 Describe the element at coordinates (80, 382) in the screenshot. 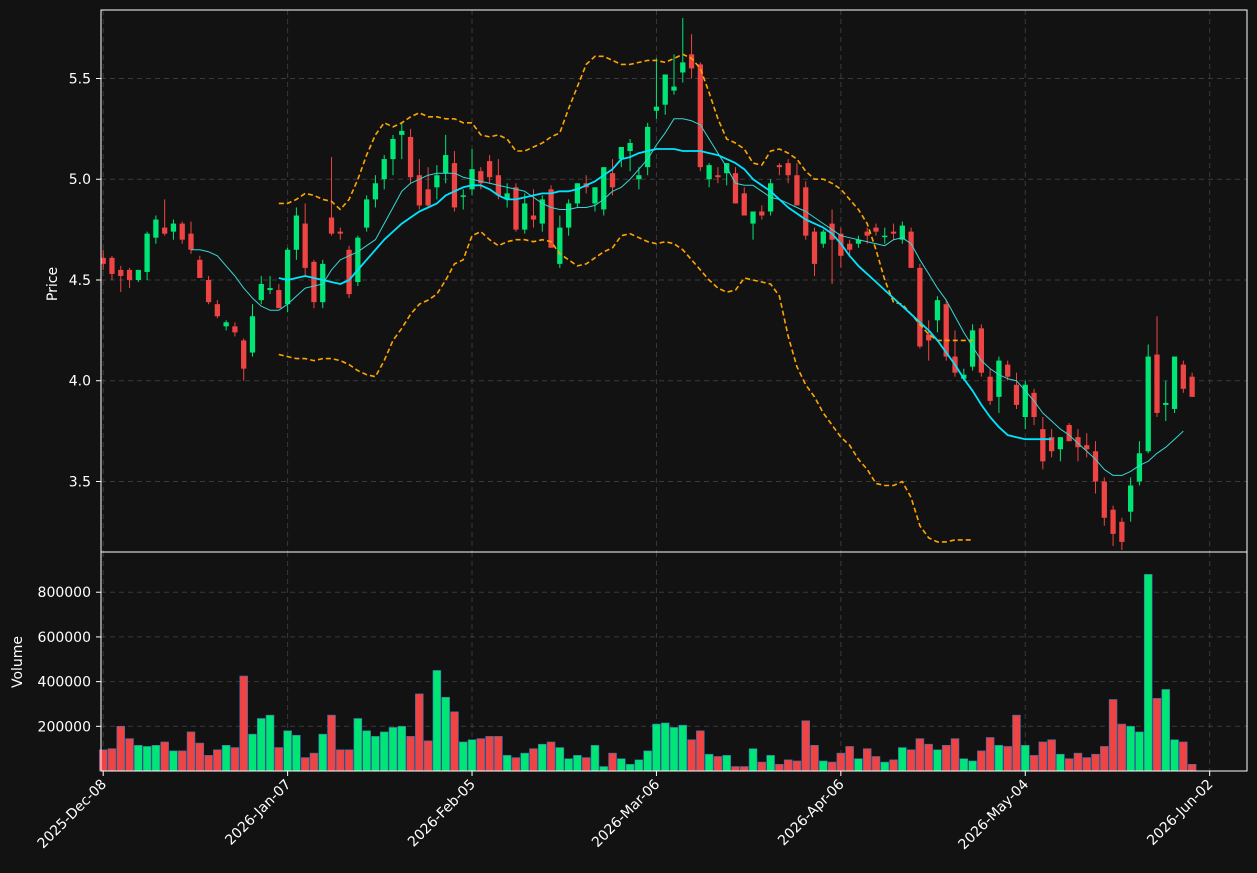

I see `price-tick-label: 4.0` at that location.